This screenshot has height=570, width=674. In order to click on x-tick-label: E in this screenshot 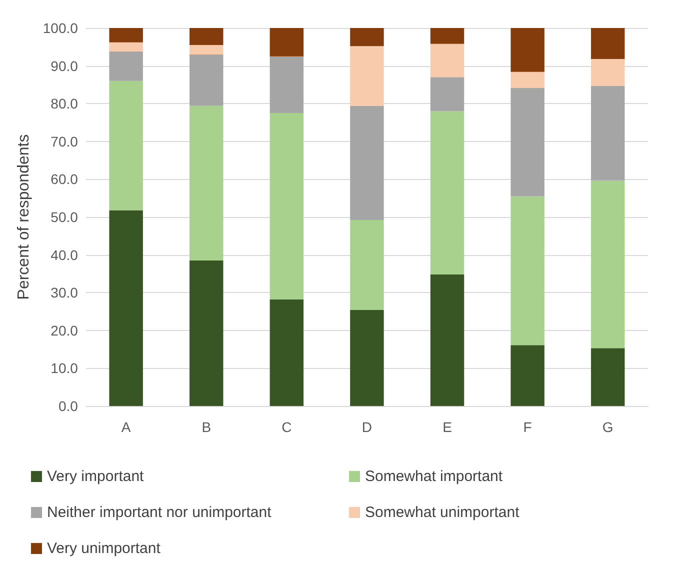, I will do `click(447, 427)`.